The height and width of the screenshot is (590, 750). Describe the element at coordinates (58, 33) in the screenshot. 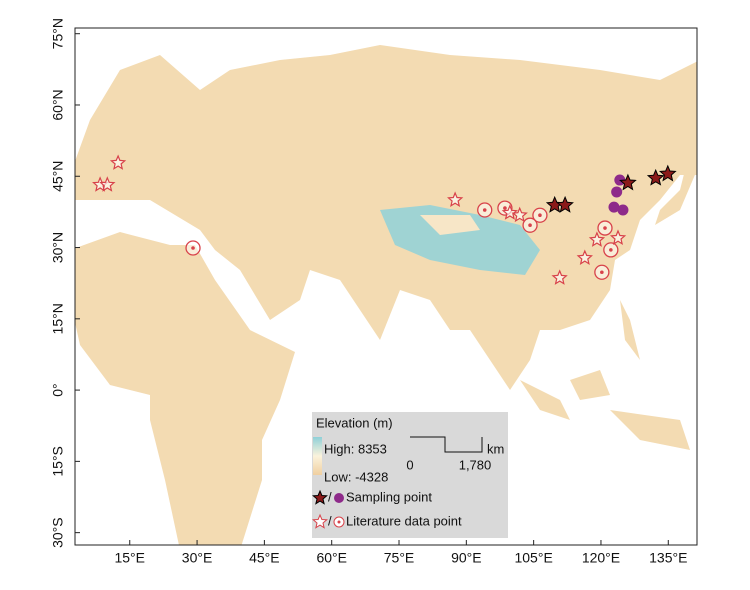

I see `y-tick-label: 75°N` at that location.